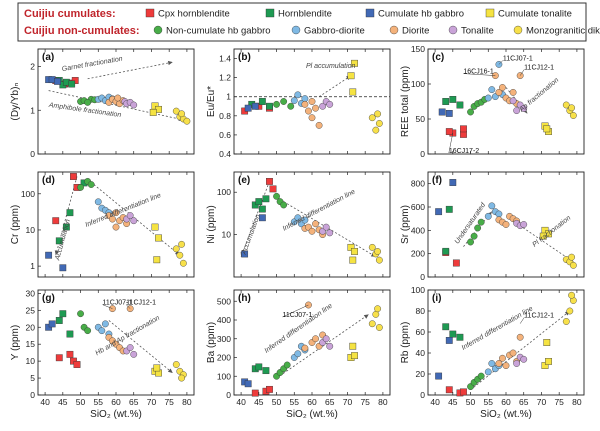  I want to click on y-axis-label: Rb (ppm), so click(405, 343).